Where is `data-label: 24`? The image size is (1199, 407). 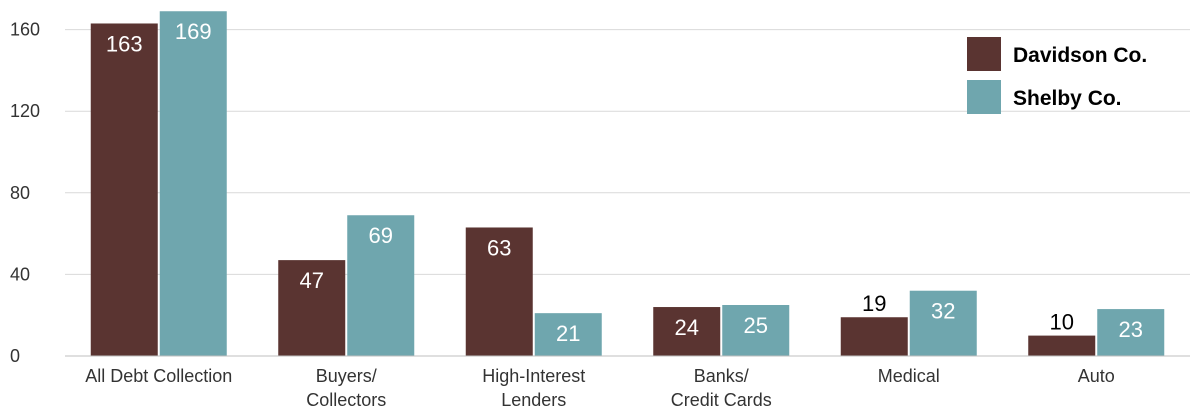
data-label: 24 is located at coordinates (687, 327).